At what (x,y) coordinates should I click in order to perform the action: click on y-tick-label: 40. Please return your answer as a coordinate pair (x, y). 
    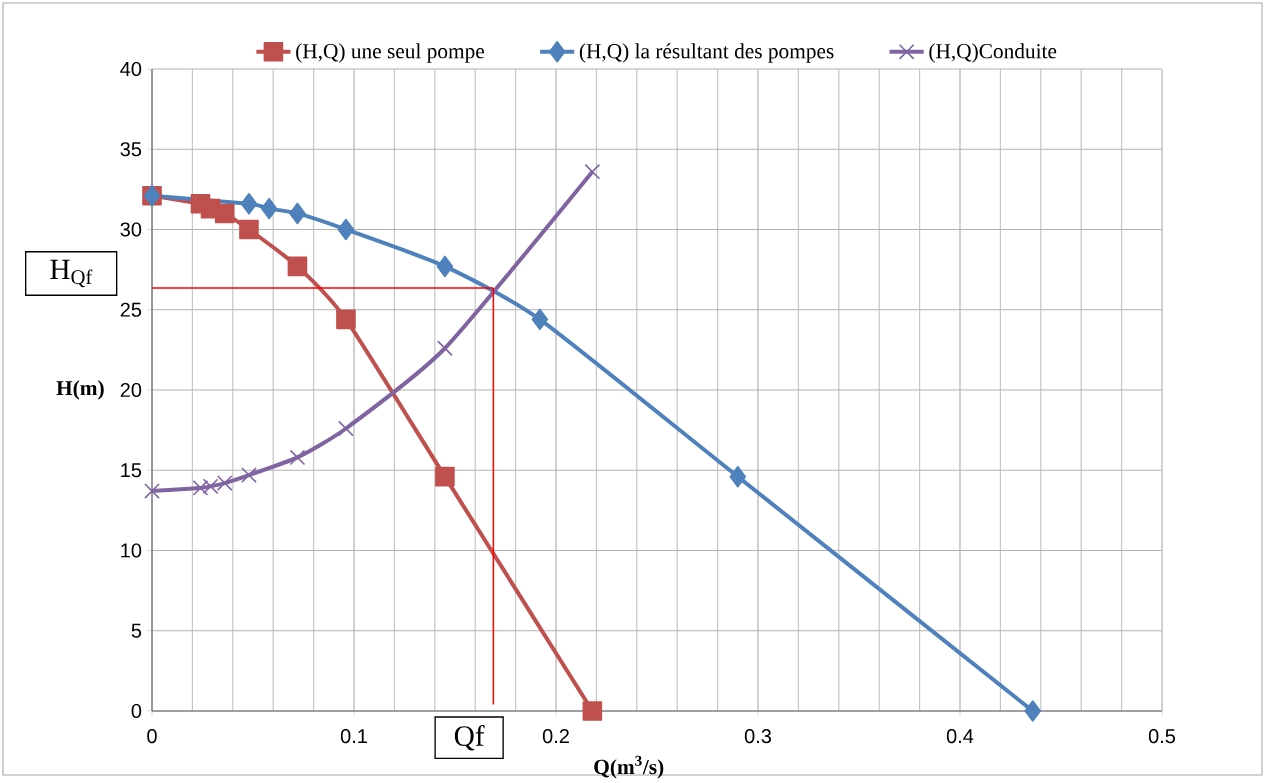
    Looking at the image, I should click on (131, 69).